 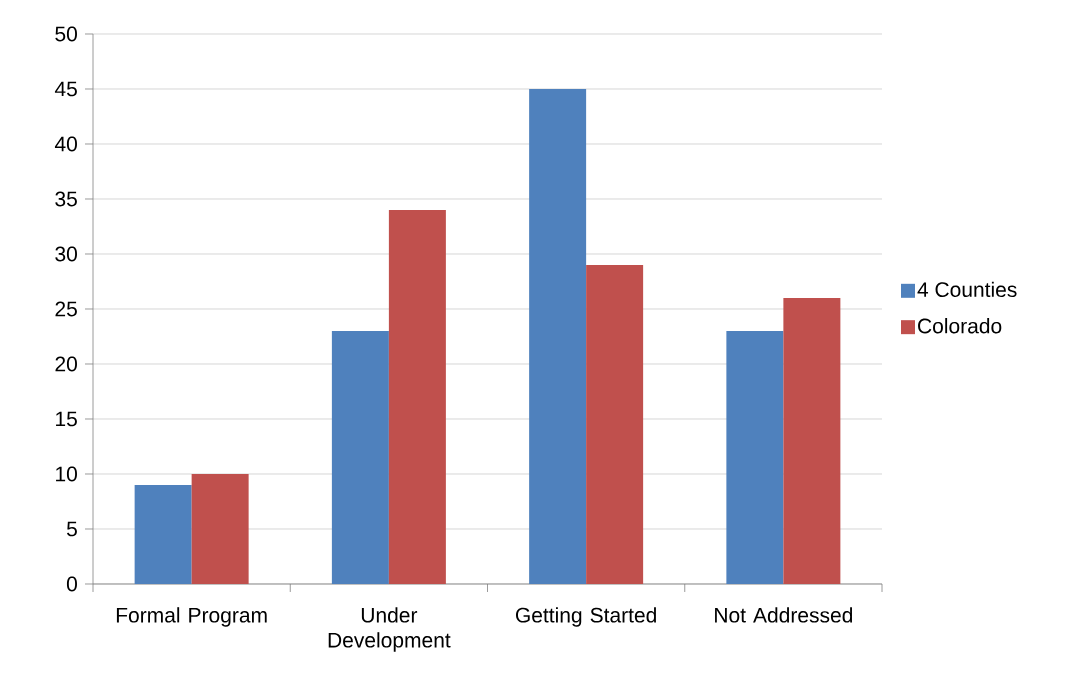 What do you see at coordinates (65, 144) in the screenshot?
I see `y-tick-label: 40` at bounding box center [65, 144].